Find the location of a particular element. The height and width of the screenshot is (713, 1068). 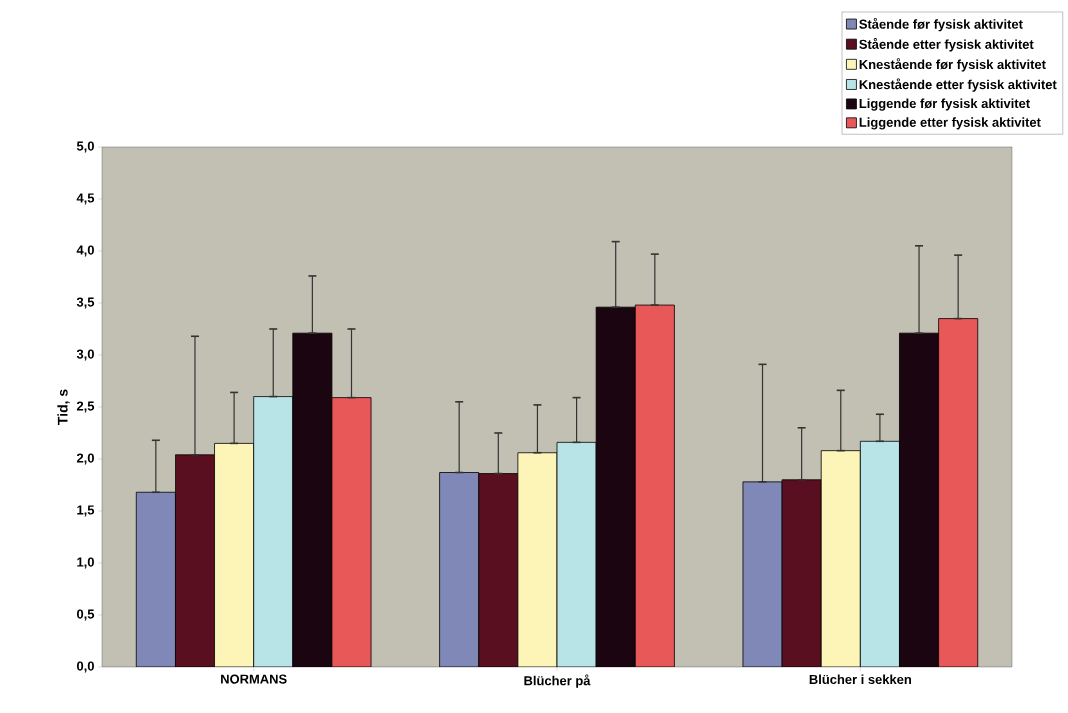

y-tick-label: 0,0 is located at coordinates (85, 667).